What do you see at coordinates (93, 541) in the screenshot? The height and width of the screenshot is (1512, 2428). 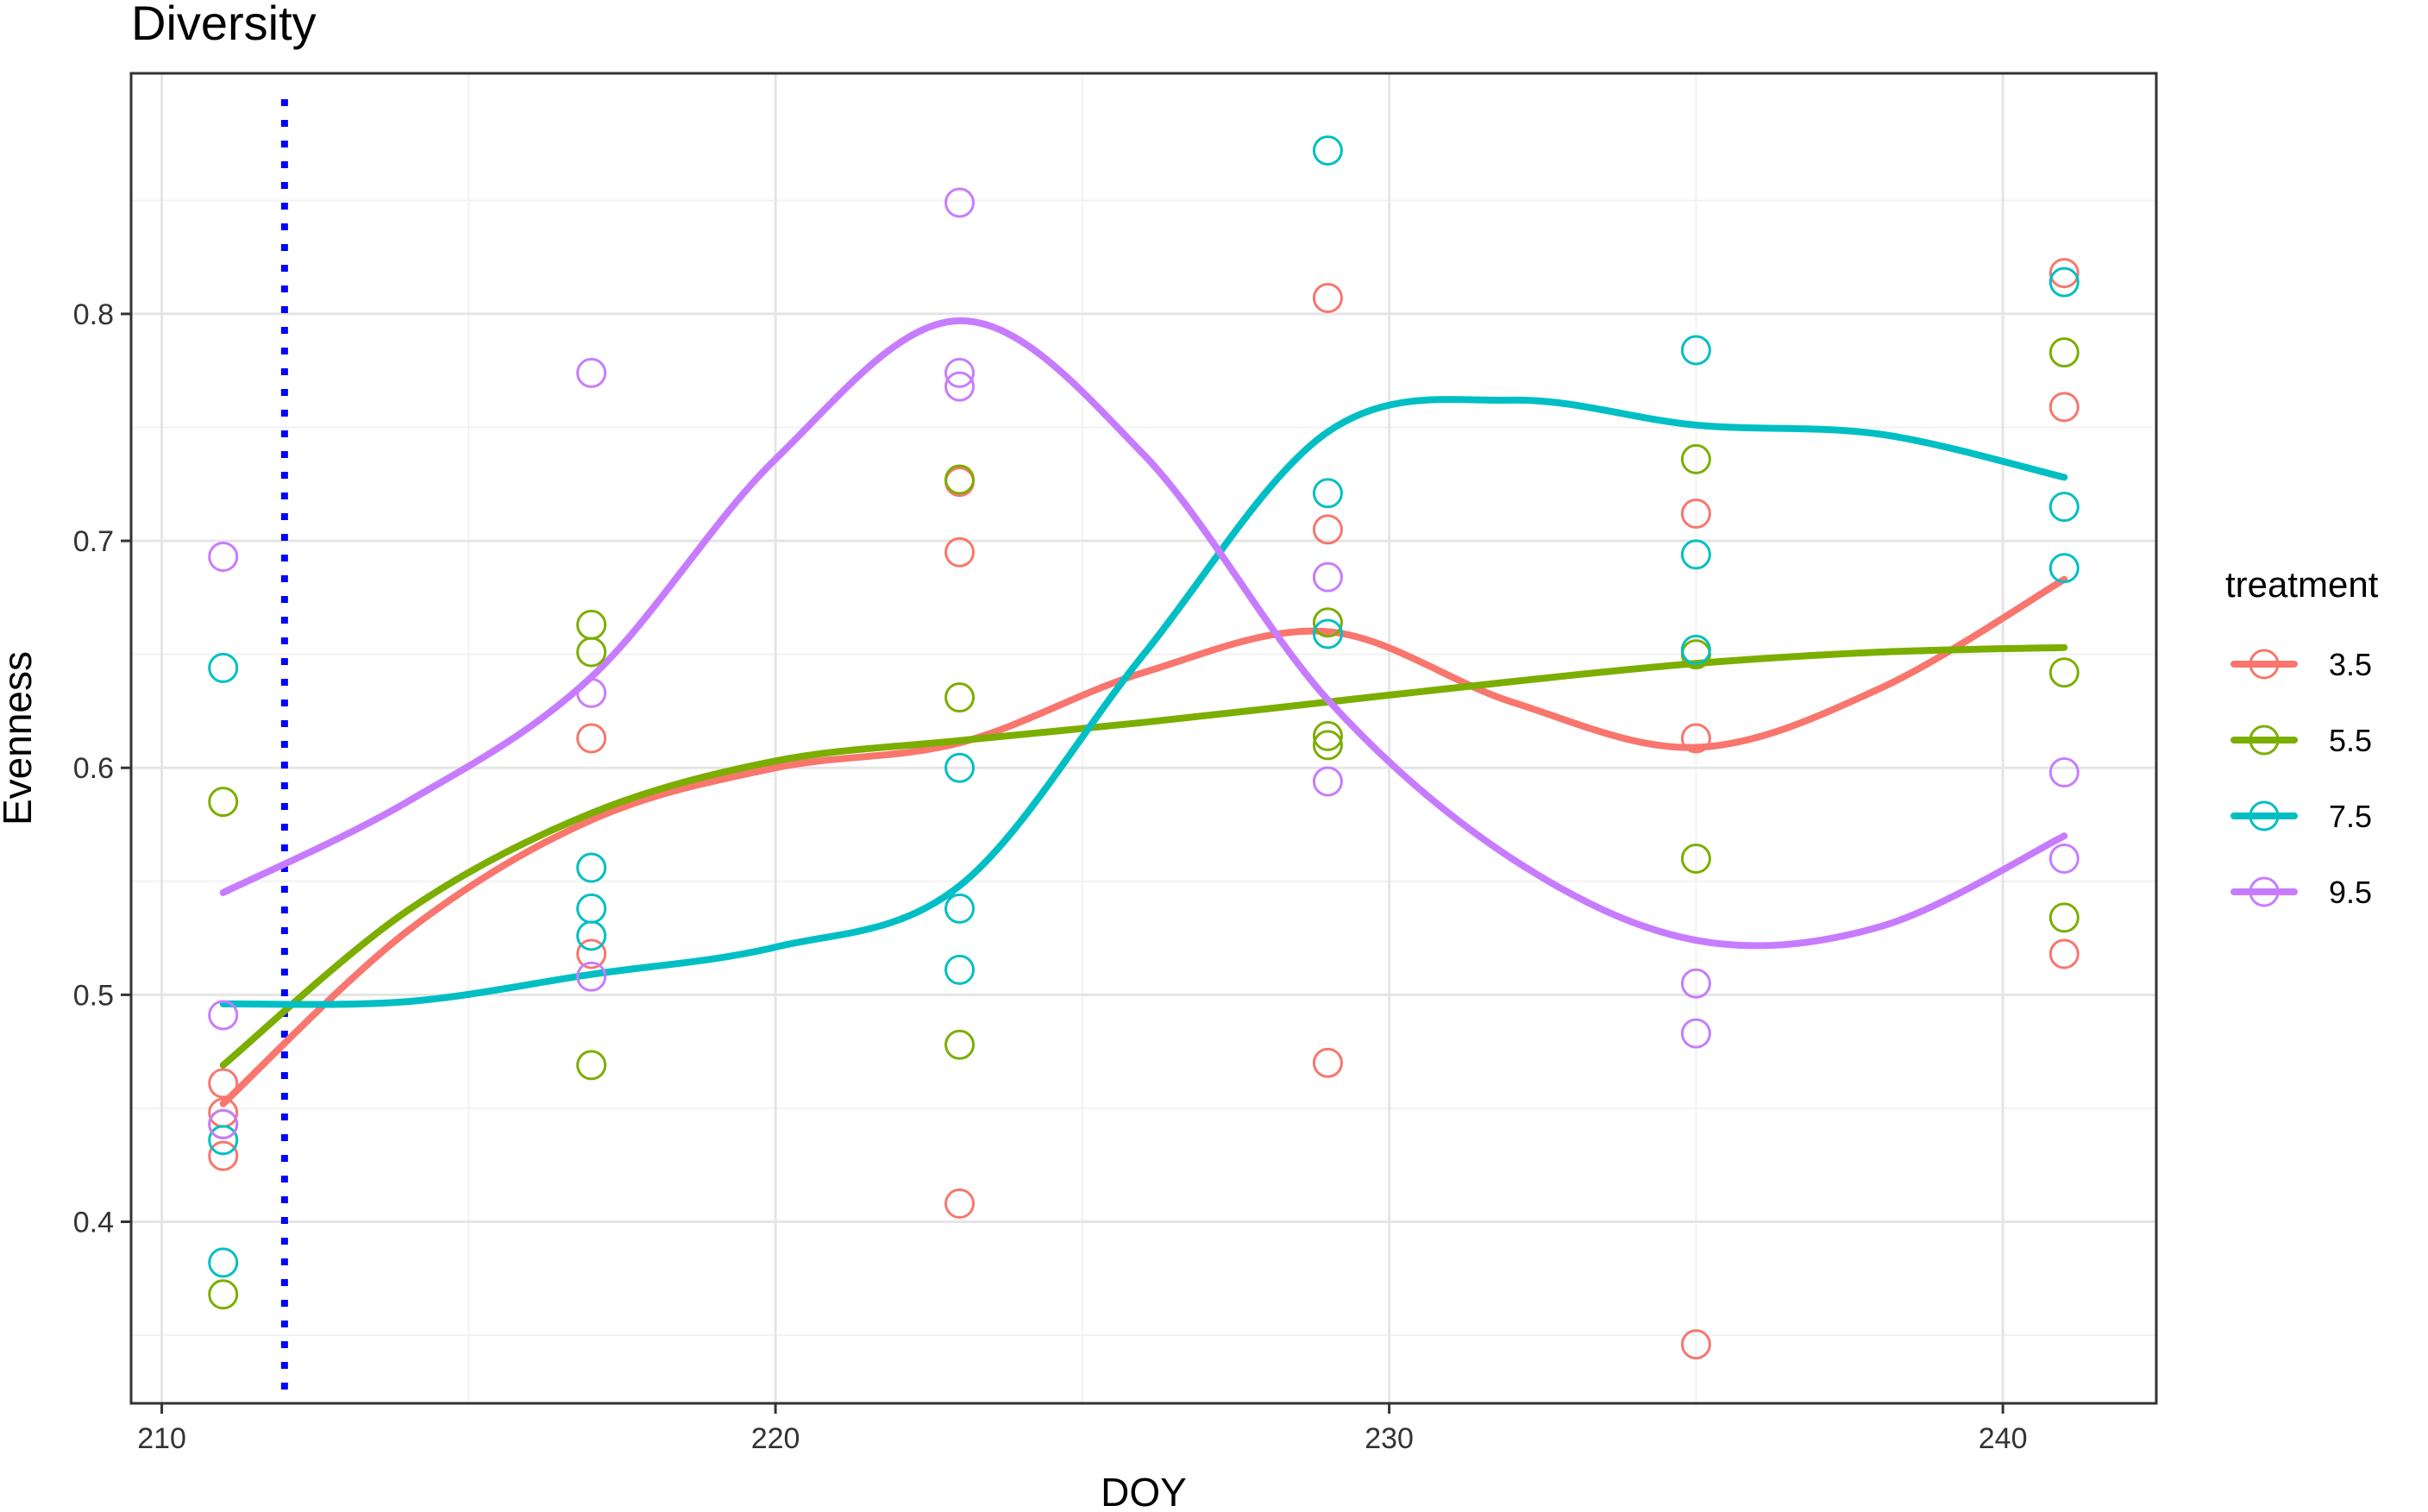 I see `y-tick-label: 0.7` at bounding box center [93, 541].